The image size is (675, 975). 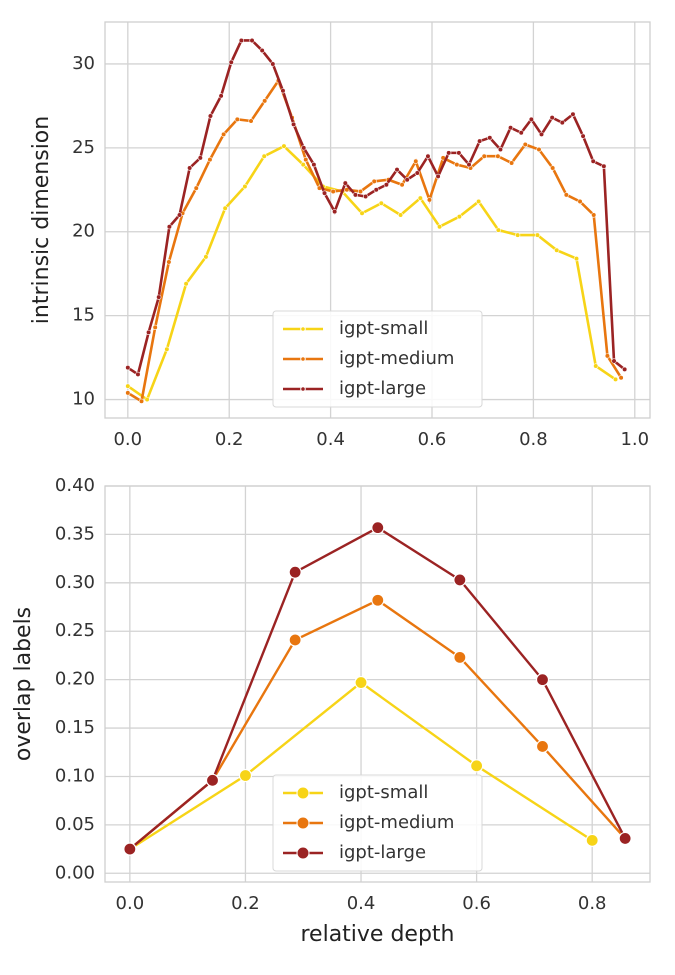 What do you see at coordinates (396, 358) in the screenshot?
I see `legend-label: igpt-medium` at bounding box center [396, 358].